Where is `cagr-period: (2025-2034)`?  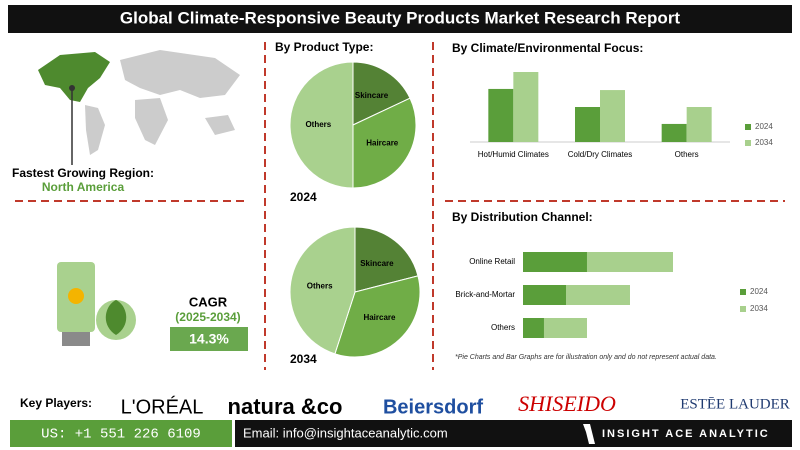 cagr-period: (2025-2034) is located at coordinates (207, 317).